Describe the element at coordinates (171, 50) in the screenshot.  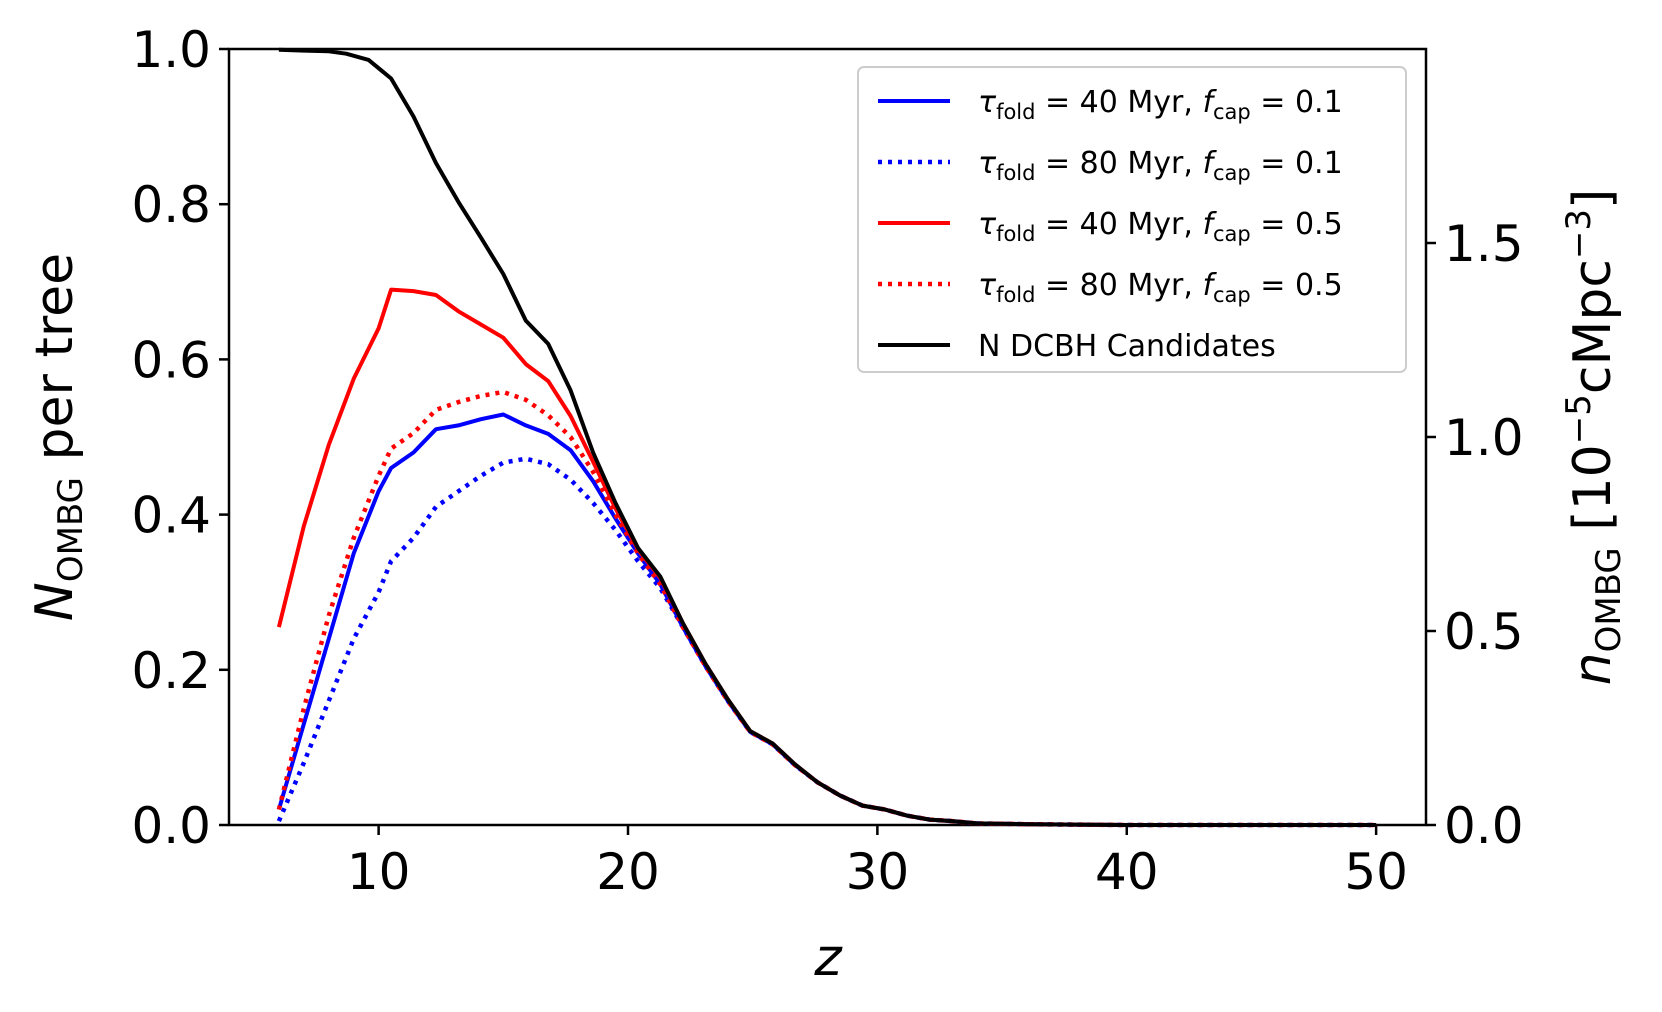
I see `y-tick-label: 1.0` at that location.